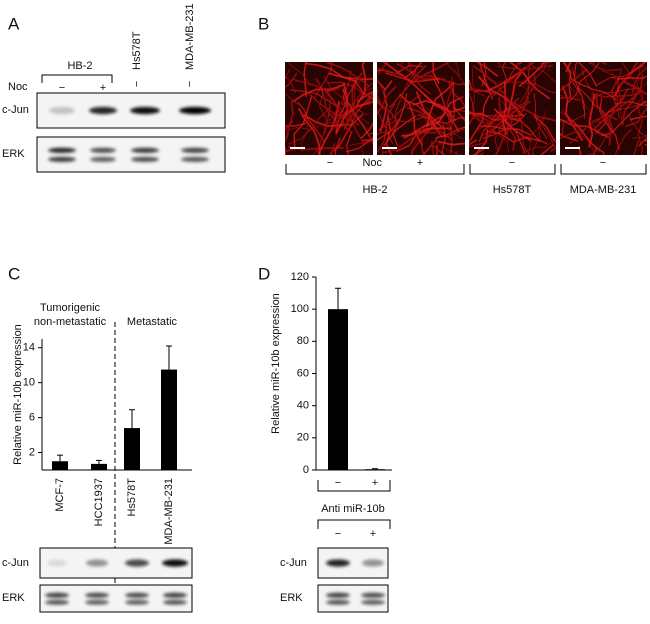  Describe the element at coordinates (353, 509) in the screenshot. I see `treatment-label: Anti miR-10b` at that location.